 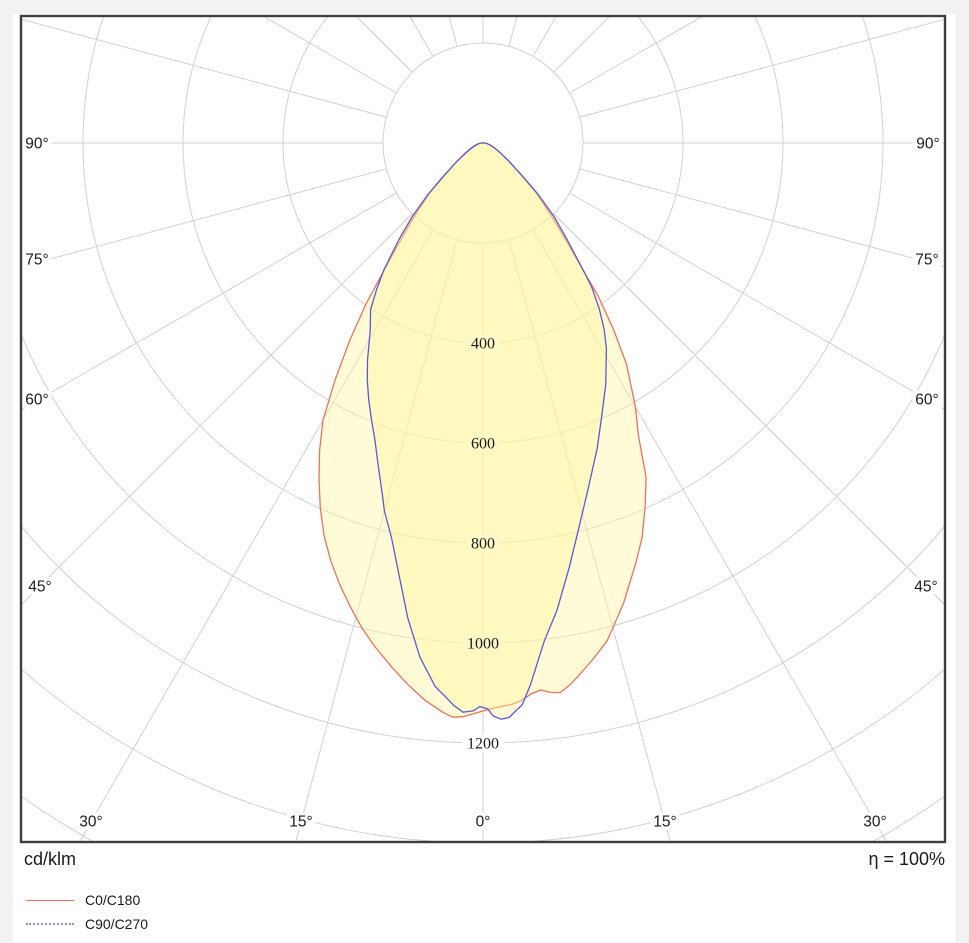 I want to click on legend-item-c0-c180: C0/C180, so click(x=87, y=900).